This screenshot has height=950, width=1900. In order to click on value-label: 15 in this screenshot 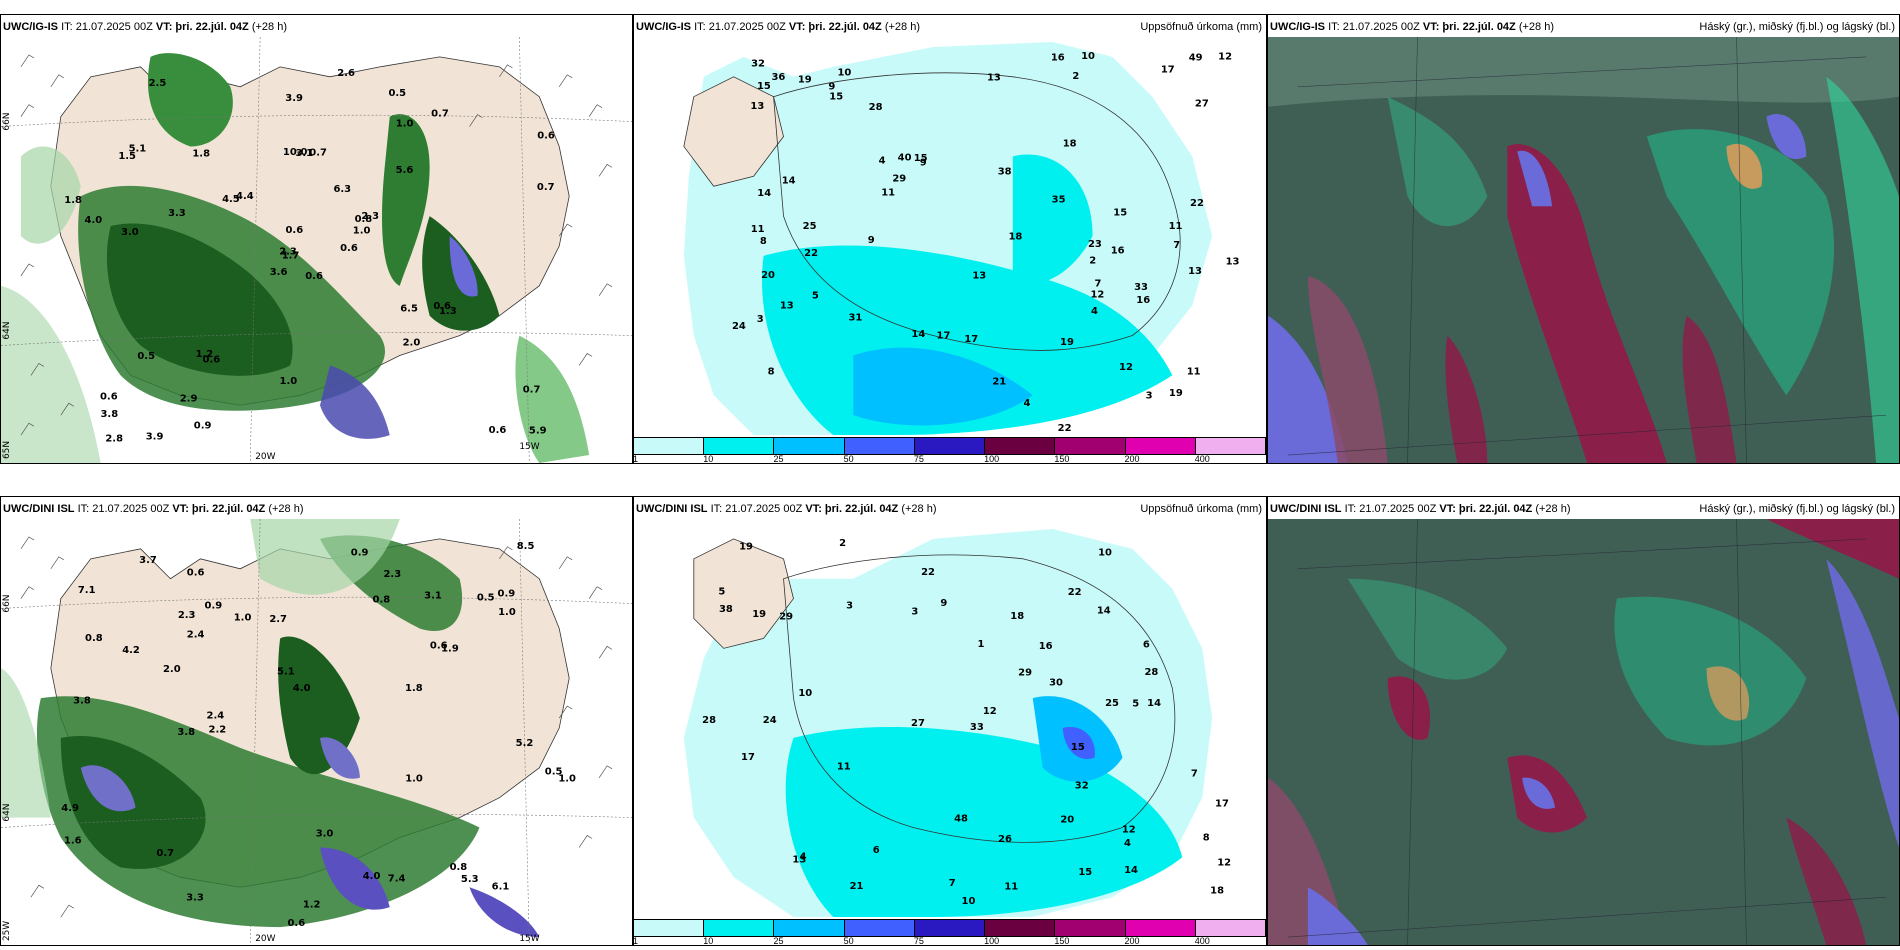, I will do `click(764, 86)`.